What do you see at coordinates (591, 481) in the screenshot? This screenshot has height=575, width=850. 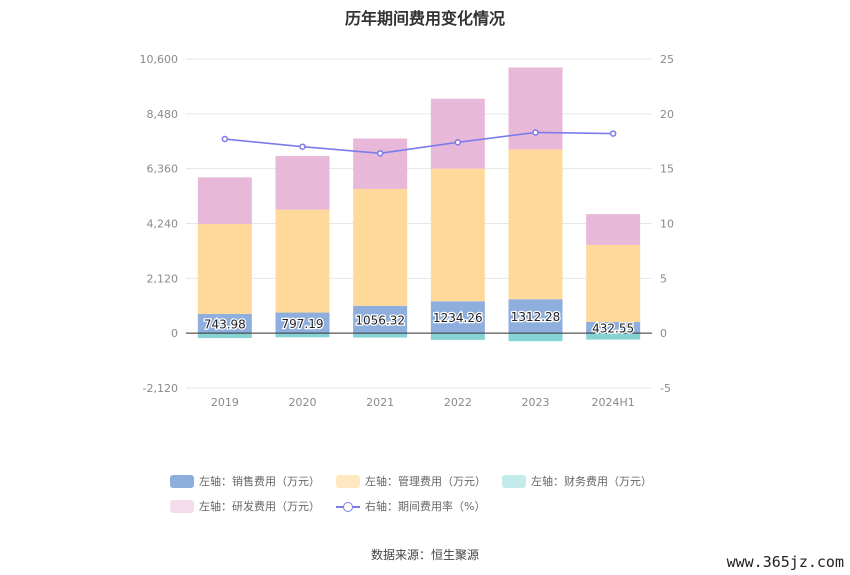 I see `legend-label-finance: 左轴：财务费用（万元）` at bounding box center [591, 481].